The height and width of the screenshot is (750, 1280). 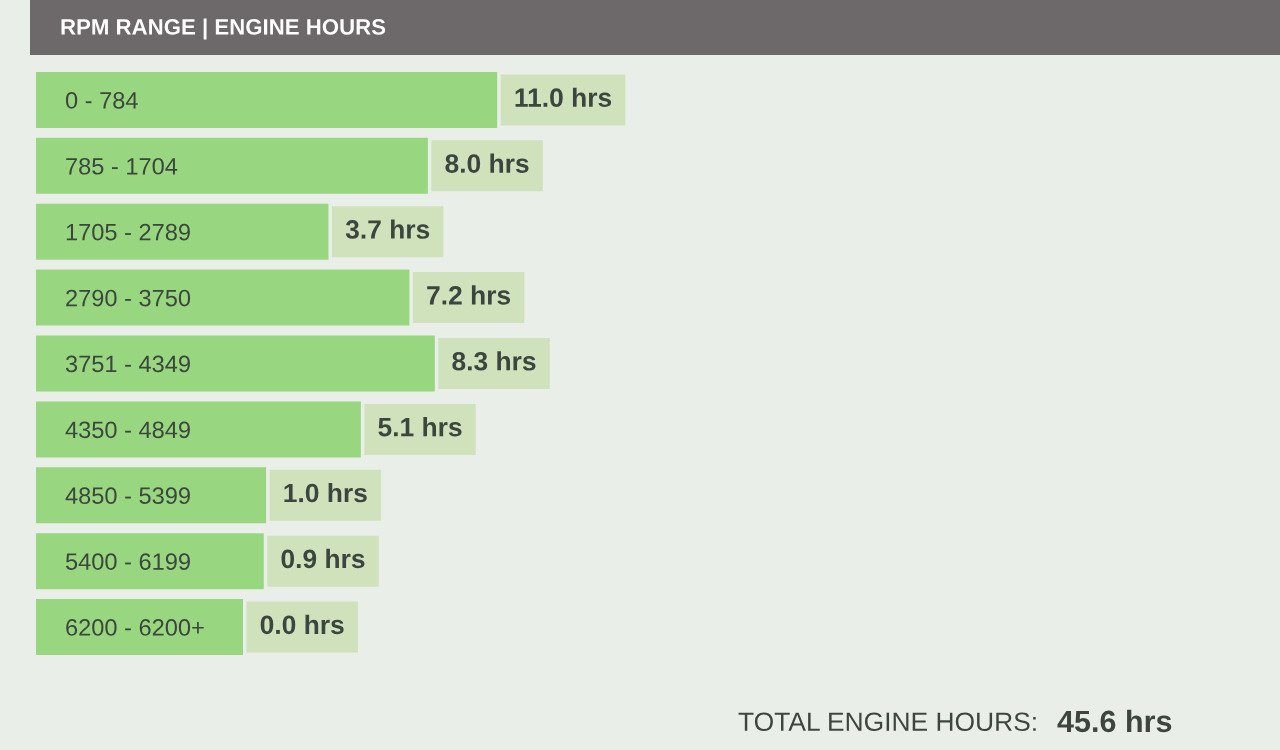 What do you see at coordinates (387, 229) in the screenshot?
I see `data-label: 3.7 hrs` at bounding box center [387, 229].